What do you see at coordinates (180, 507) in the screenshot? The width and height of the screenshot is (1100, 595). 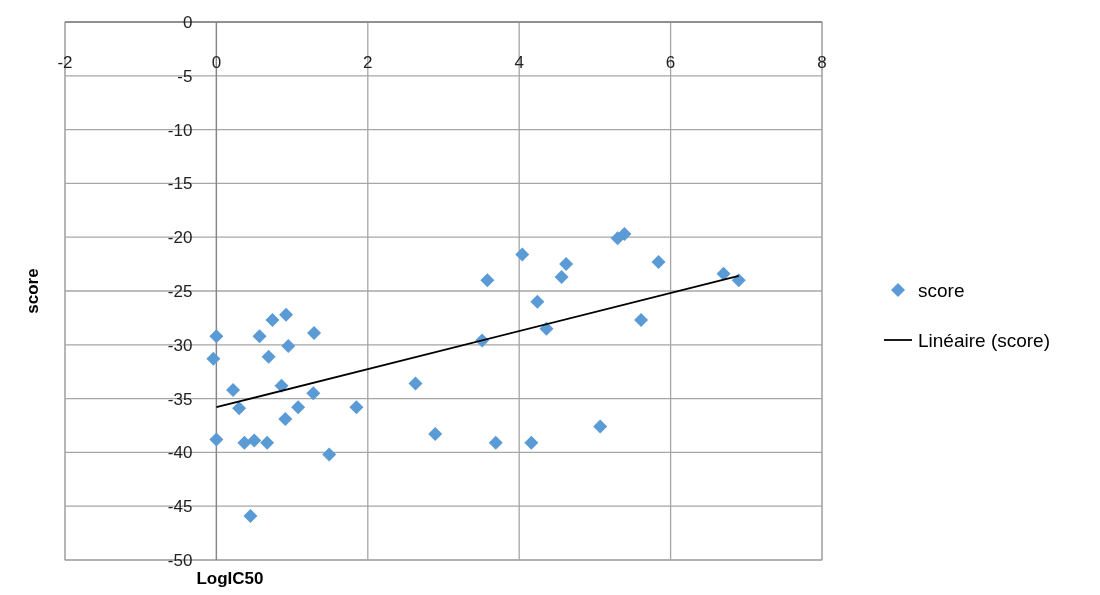 I see `y-tick-label: -45` at bounding box center [180, 507].